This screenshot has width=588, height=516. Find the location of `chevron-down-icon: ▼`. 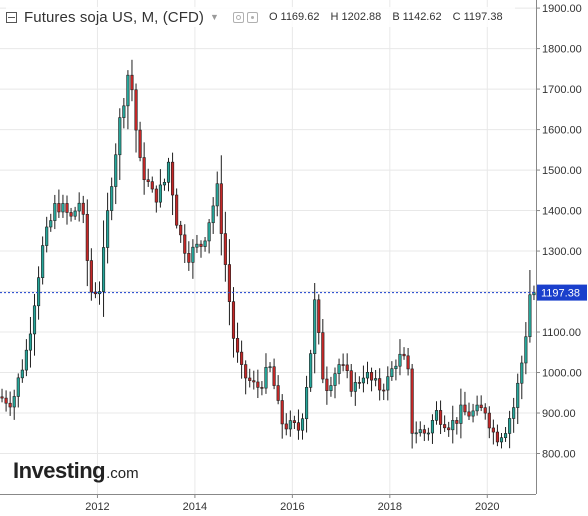

chevron-down-icon: ▼ is located at coordinates (214, 17).